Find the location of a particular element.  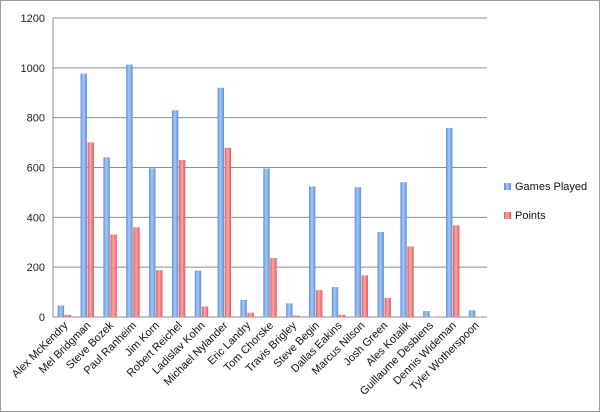

y-tick-label: 400 is located at coordinates (36, 218).